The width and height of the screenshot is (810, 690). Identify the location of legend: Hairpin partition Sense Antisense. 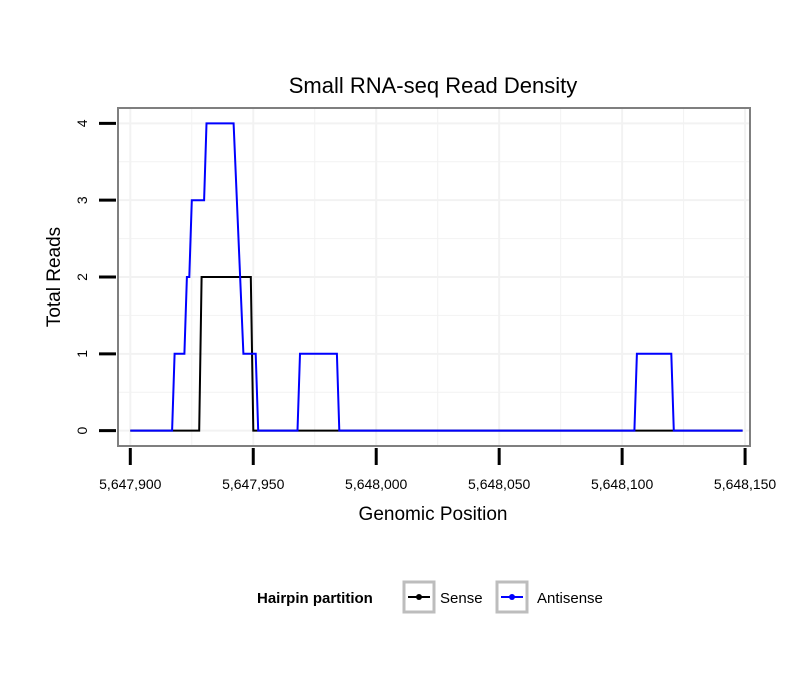
(430, 597).